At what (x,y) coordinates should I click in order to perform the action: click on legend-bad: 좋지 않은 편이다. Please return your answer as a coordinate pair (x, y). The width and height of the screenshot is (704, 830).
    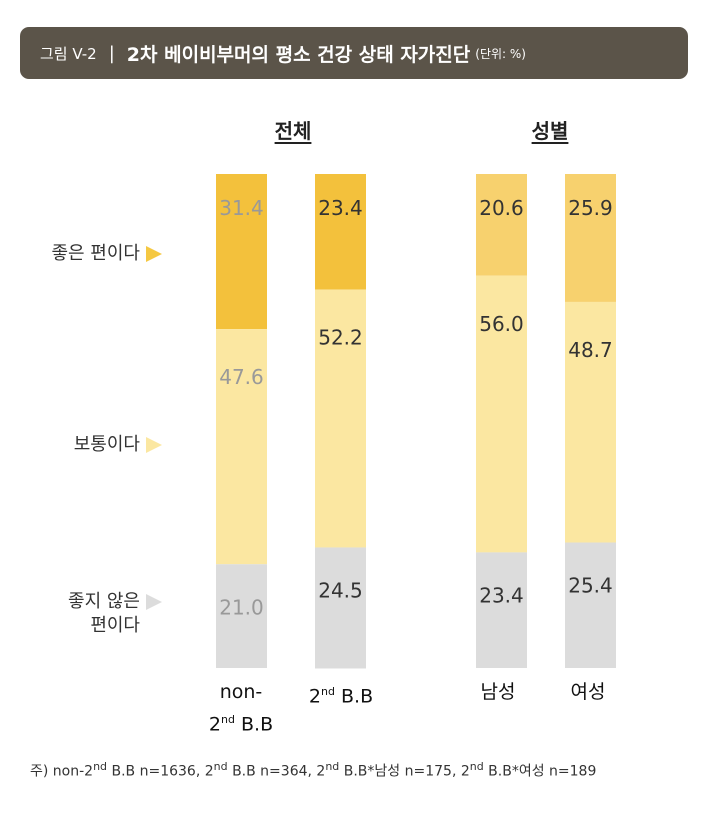
    Looking at the image, I should click on (115, 614).